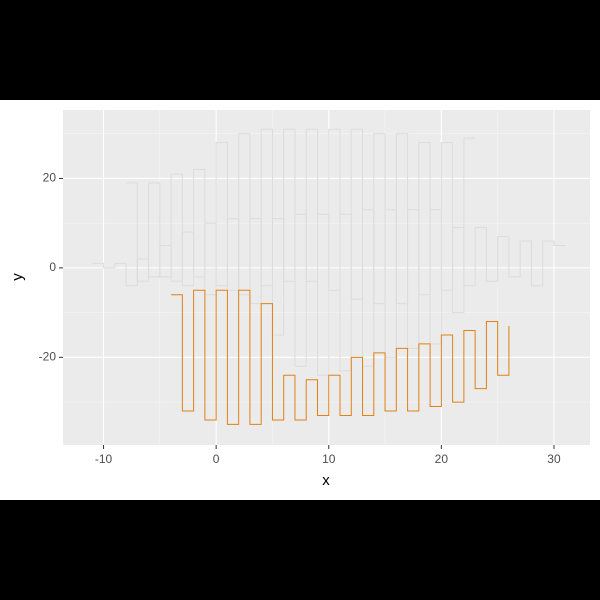 The image size is (600, 600). What do you see at coordinates (442, 459) in the screenshot?
I see `x-tick-label: 20` at bounding box center [442, 459].